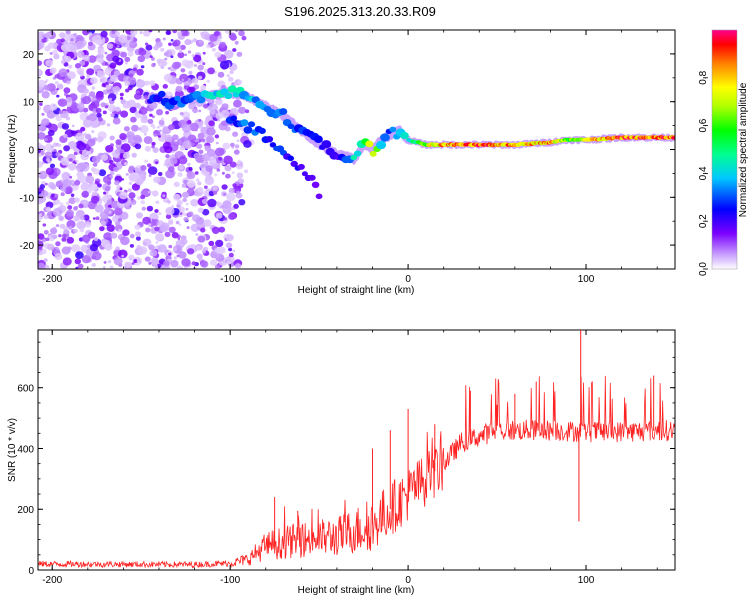 Image resolution: width=750 pixels, height=600 pixels. What do you see at coordinates (703, 77) in the screenshot?
I see `colorbar-tick-label: 0.8` at bounding box center [703, 77].